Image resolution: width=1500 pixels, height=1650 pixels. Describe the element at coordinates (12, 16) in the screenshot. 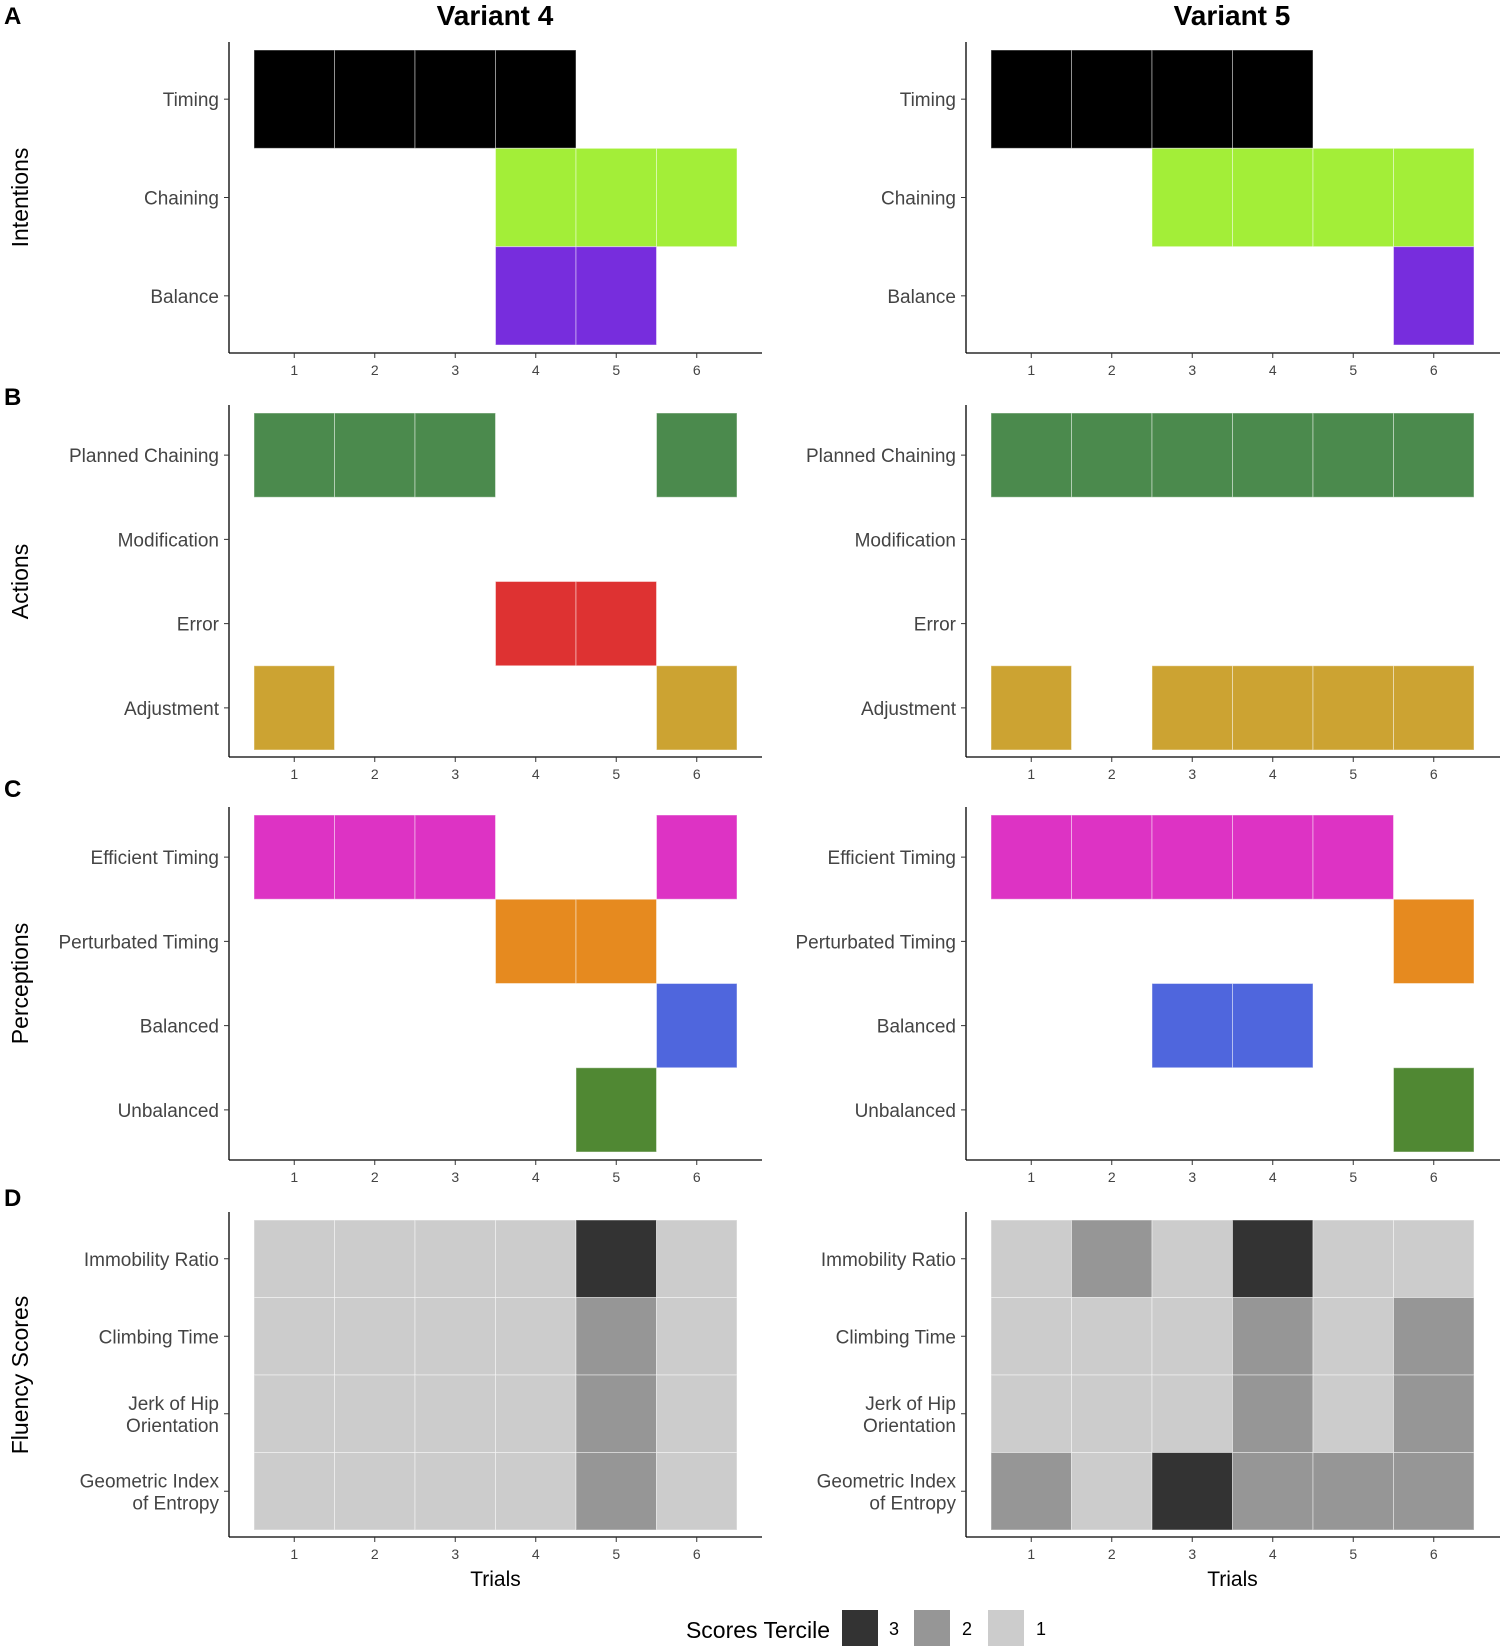

I see `panel-letter-a: A` at that location.